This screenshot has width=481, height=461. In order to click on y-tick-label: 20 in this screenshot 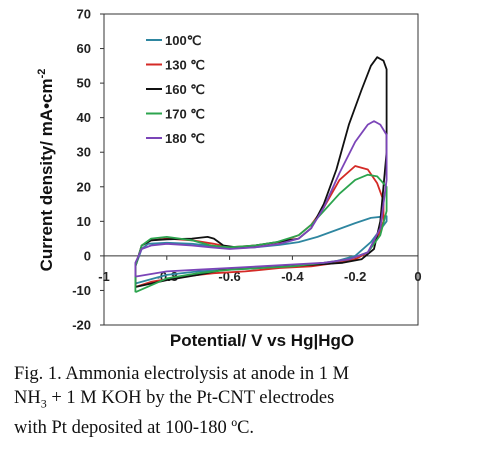, I will do `click(84, 186)`.